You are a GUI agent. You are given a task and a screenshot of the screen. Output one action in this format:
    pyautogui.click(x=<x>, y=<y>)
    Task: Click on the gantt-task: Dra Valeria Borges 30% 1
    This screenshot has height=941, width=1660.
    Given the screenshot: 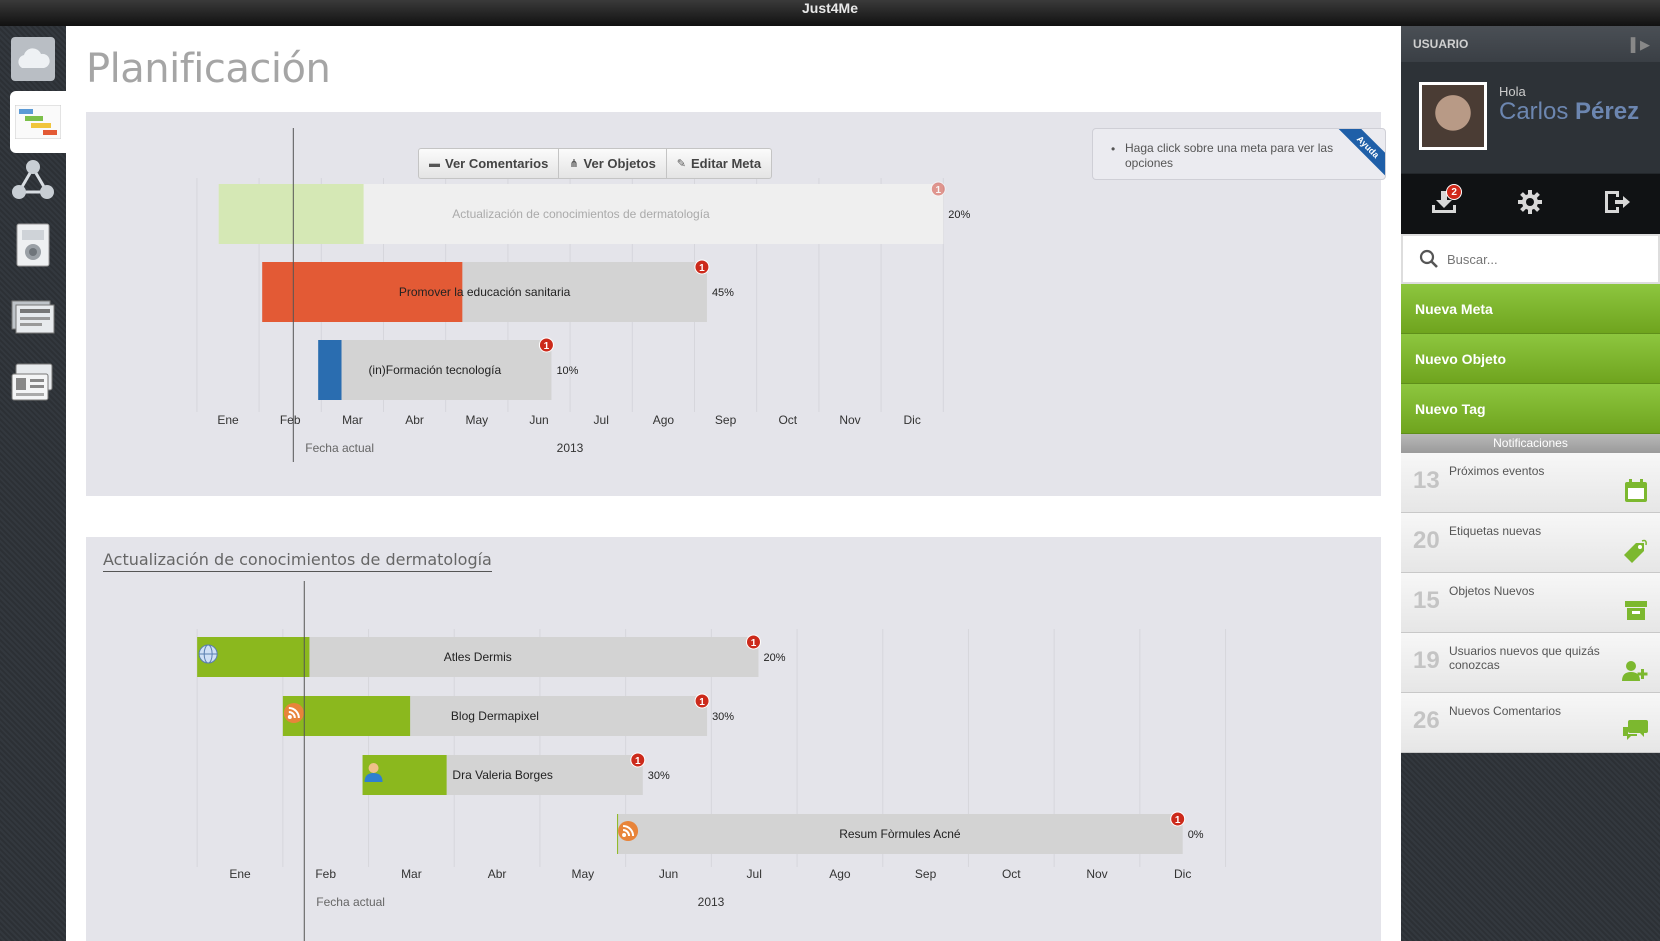 What is the action you would take?
    pyautogui.click(x=516, y=773)
    